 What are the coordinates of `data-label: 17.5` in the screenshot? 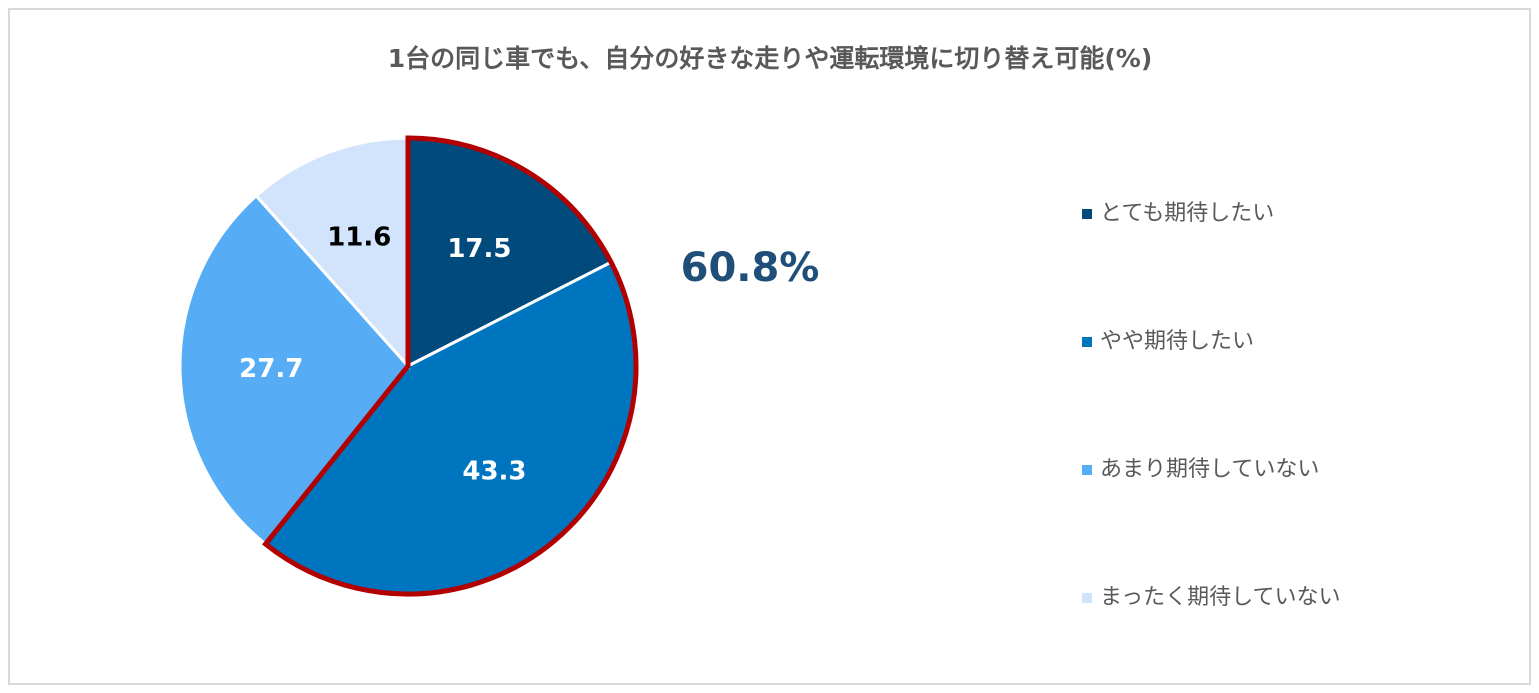 It's located at (479, 249).